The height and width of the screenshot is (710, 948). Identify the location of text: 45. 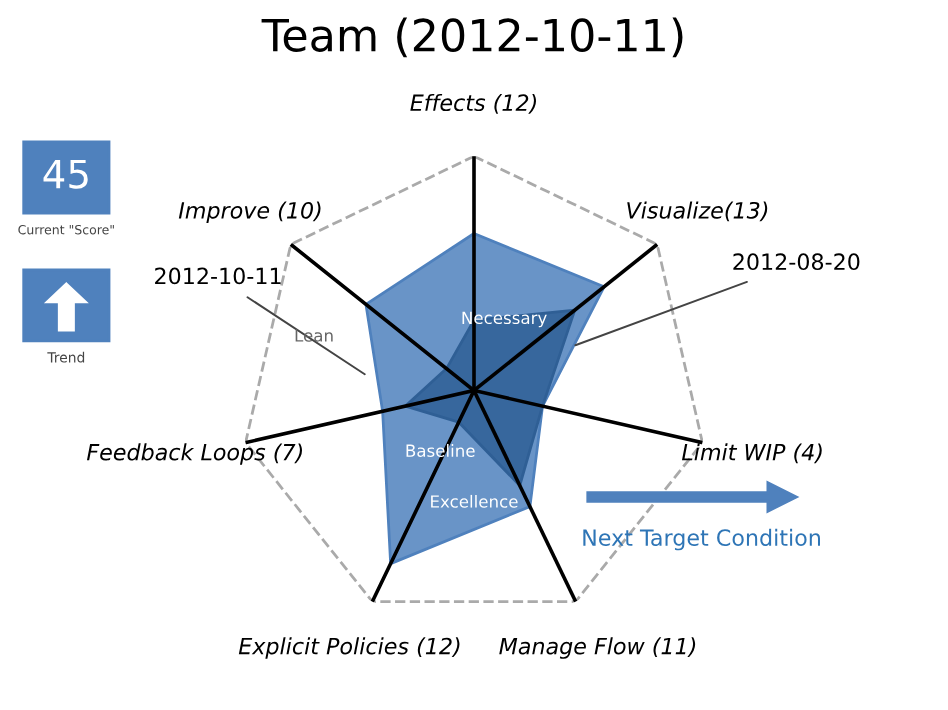
(65, 174).